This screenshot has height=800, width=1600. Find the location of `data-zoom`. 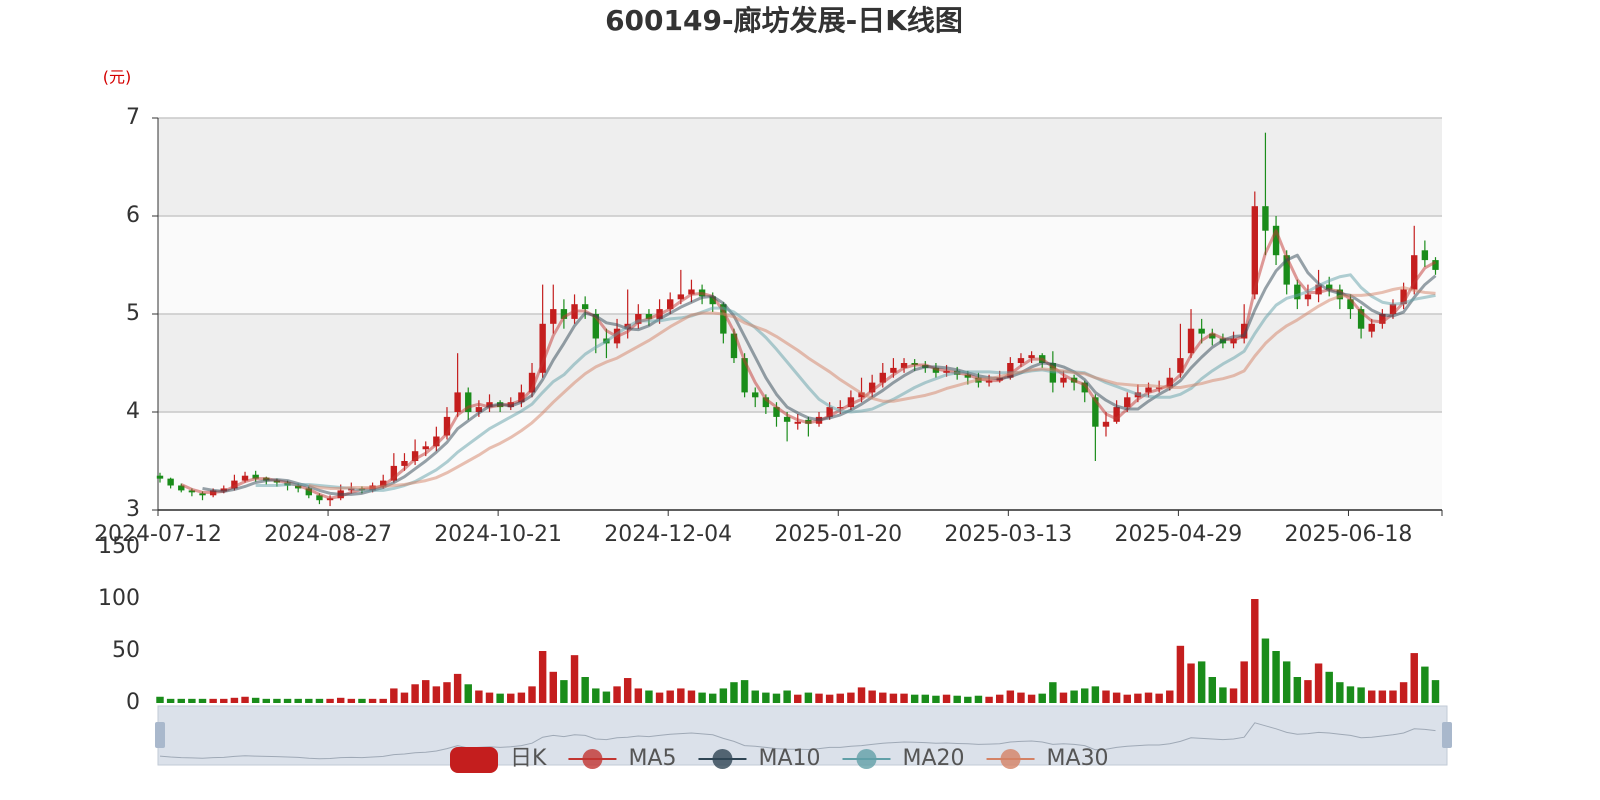

data-zoom is located at coordinates (803, 735).